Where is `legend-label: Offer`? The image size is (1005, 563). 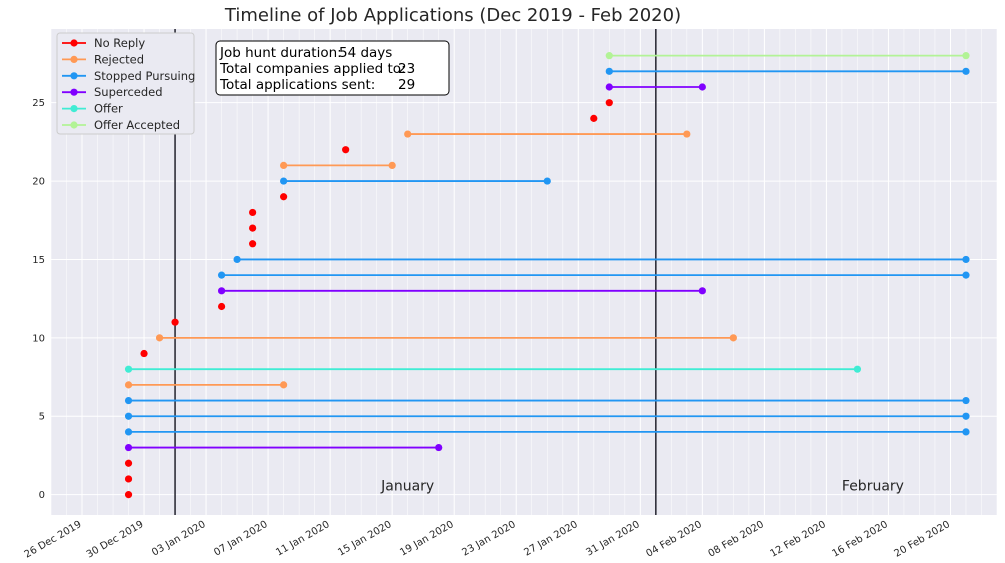
legend-label: Offer is located at coordinates (108, 109).